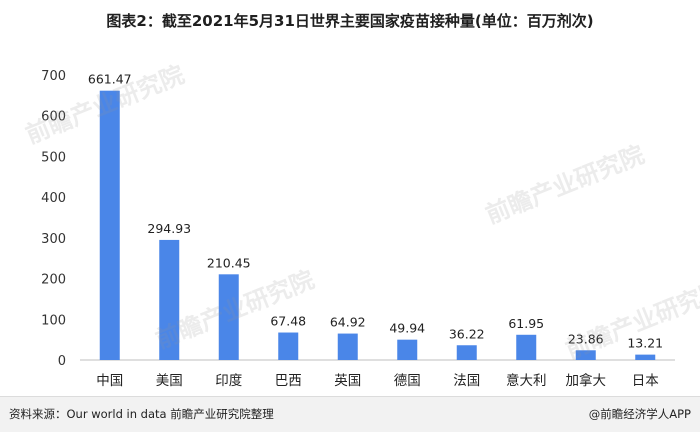  What do you see at coordinates (526, 380) in the screenshot?
I see `x-tick-label: 意大利` at bounding box center [526, 380].